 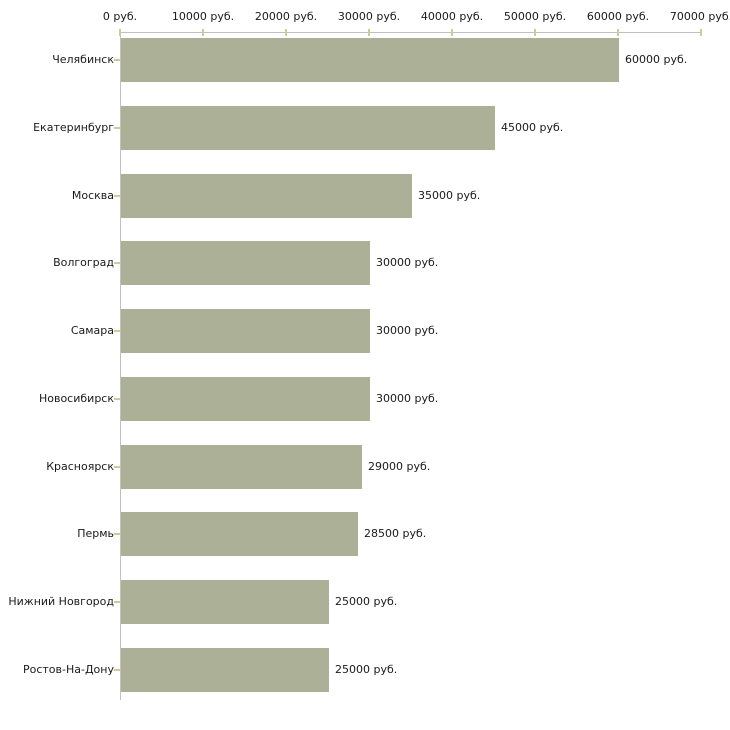 I want to click on y-axis-line, so click(x=120, y=366).